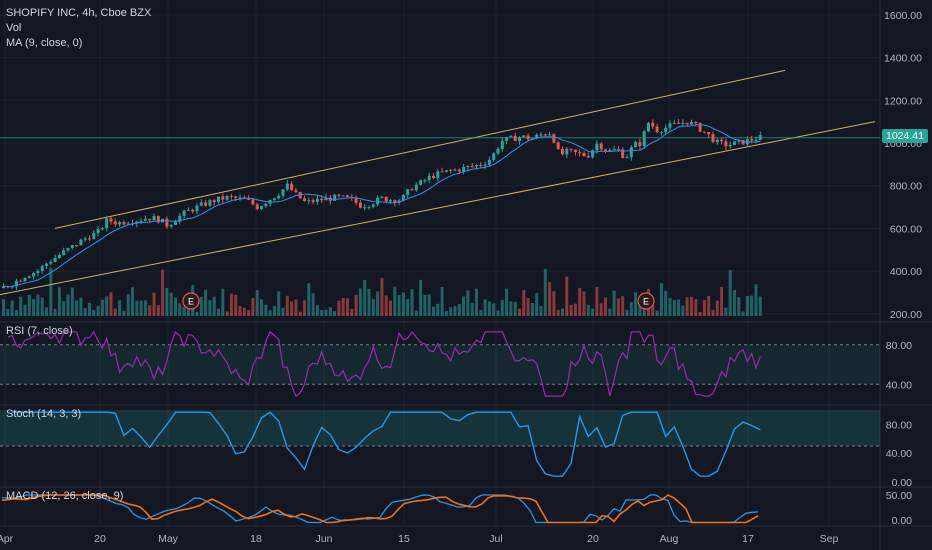  I want to click on rsi-axis-tick: 40.00, so click(899, 385).